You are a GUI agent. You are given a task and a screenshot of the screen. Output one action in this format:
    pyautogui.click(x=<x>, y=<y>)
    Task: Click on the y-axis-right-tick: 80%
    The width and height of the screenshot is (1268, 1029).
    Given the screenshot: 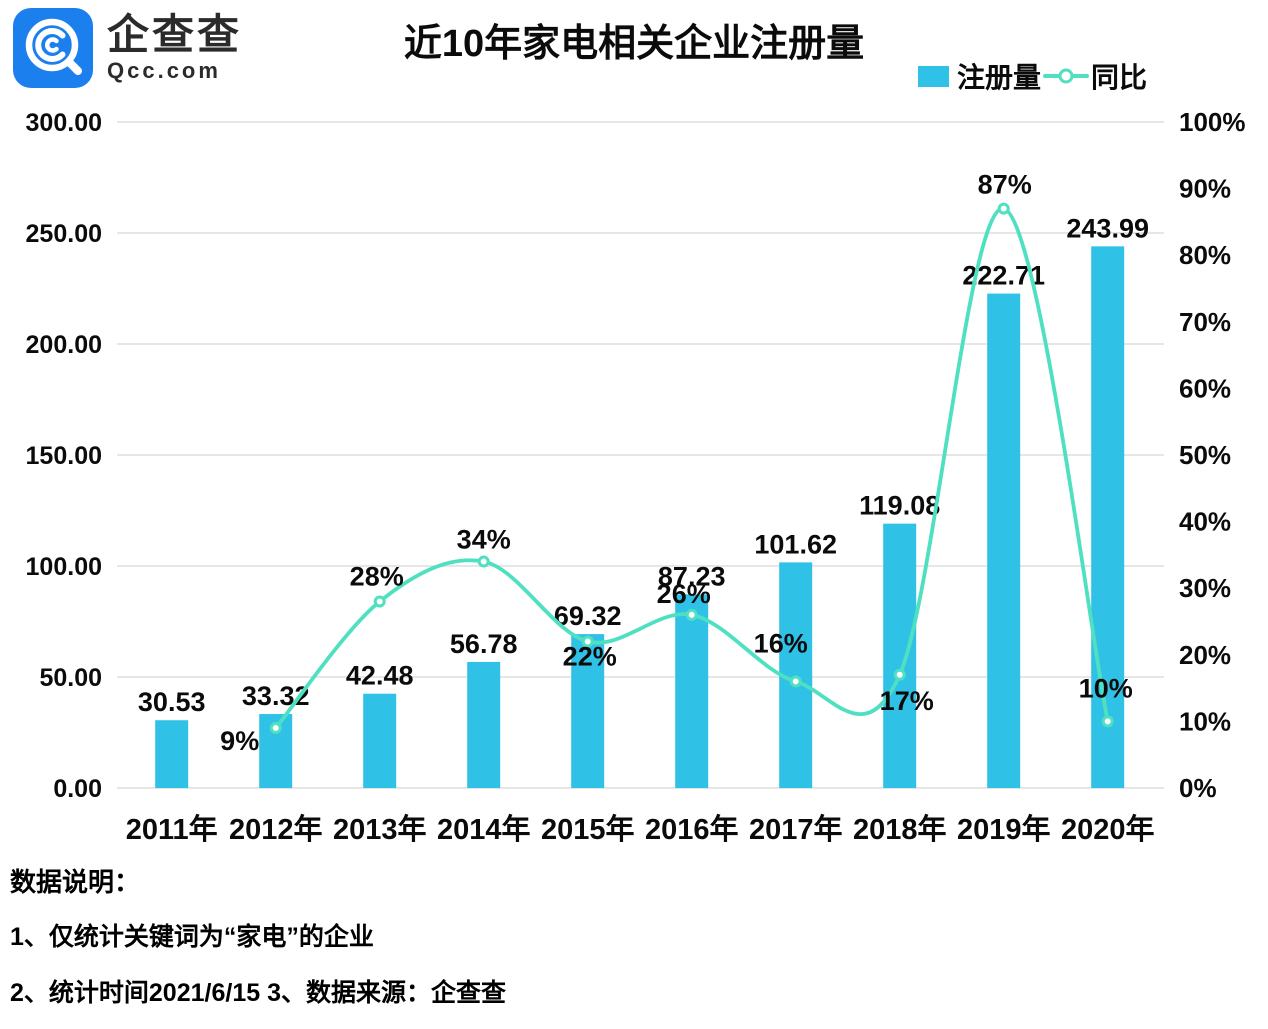 What is the action you would take?
    pyautogui.click(x=1205, y=255)
    